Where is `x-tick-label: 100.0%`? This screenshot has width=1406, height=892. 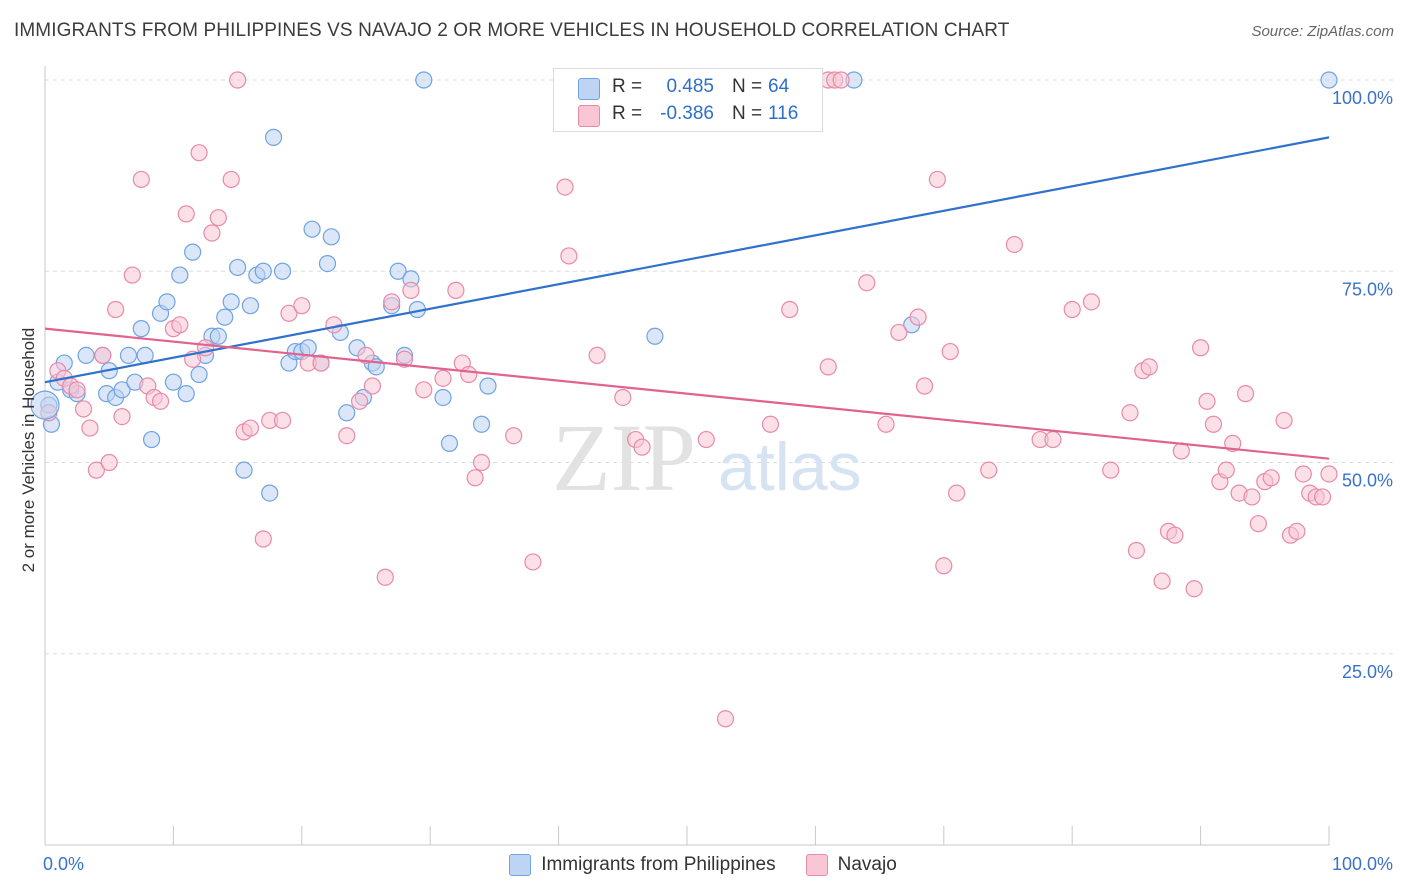
x-tick-label: 100.0% is located at coordinates (1362, 864).